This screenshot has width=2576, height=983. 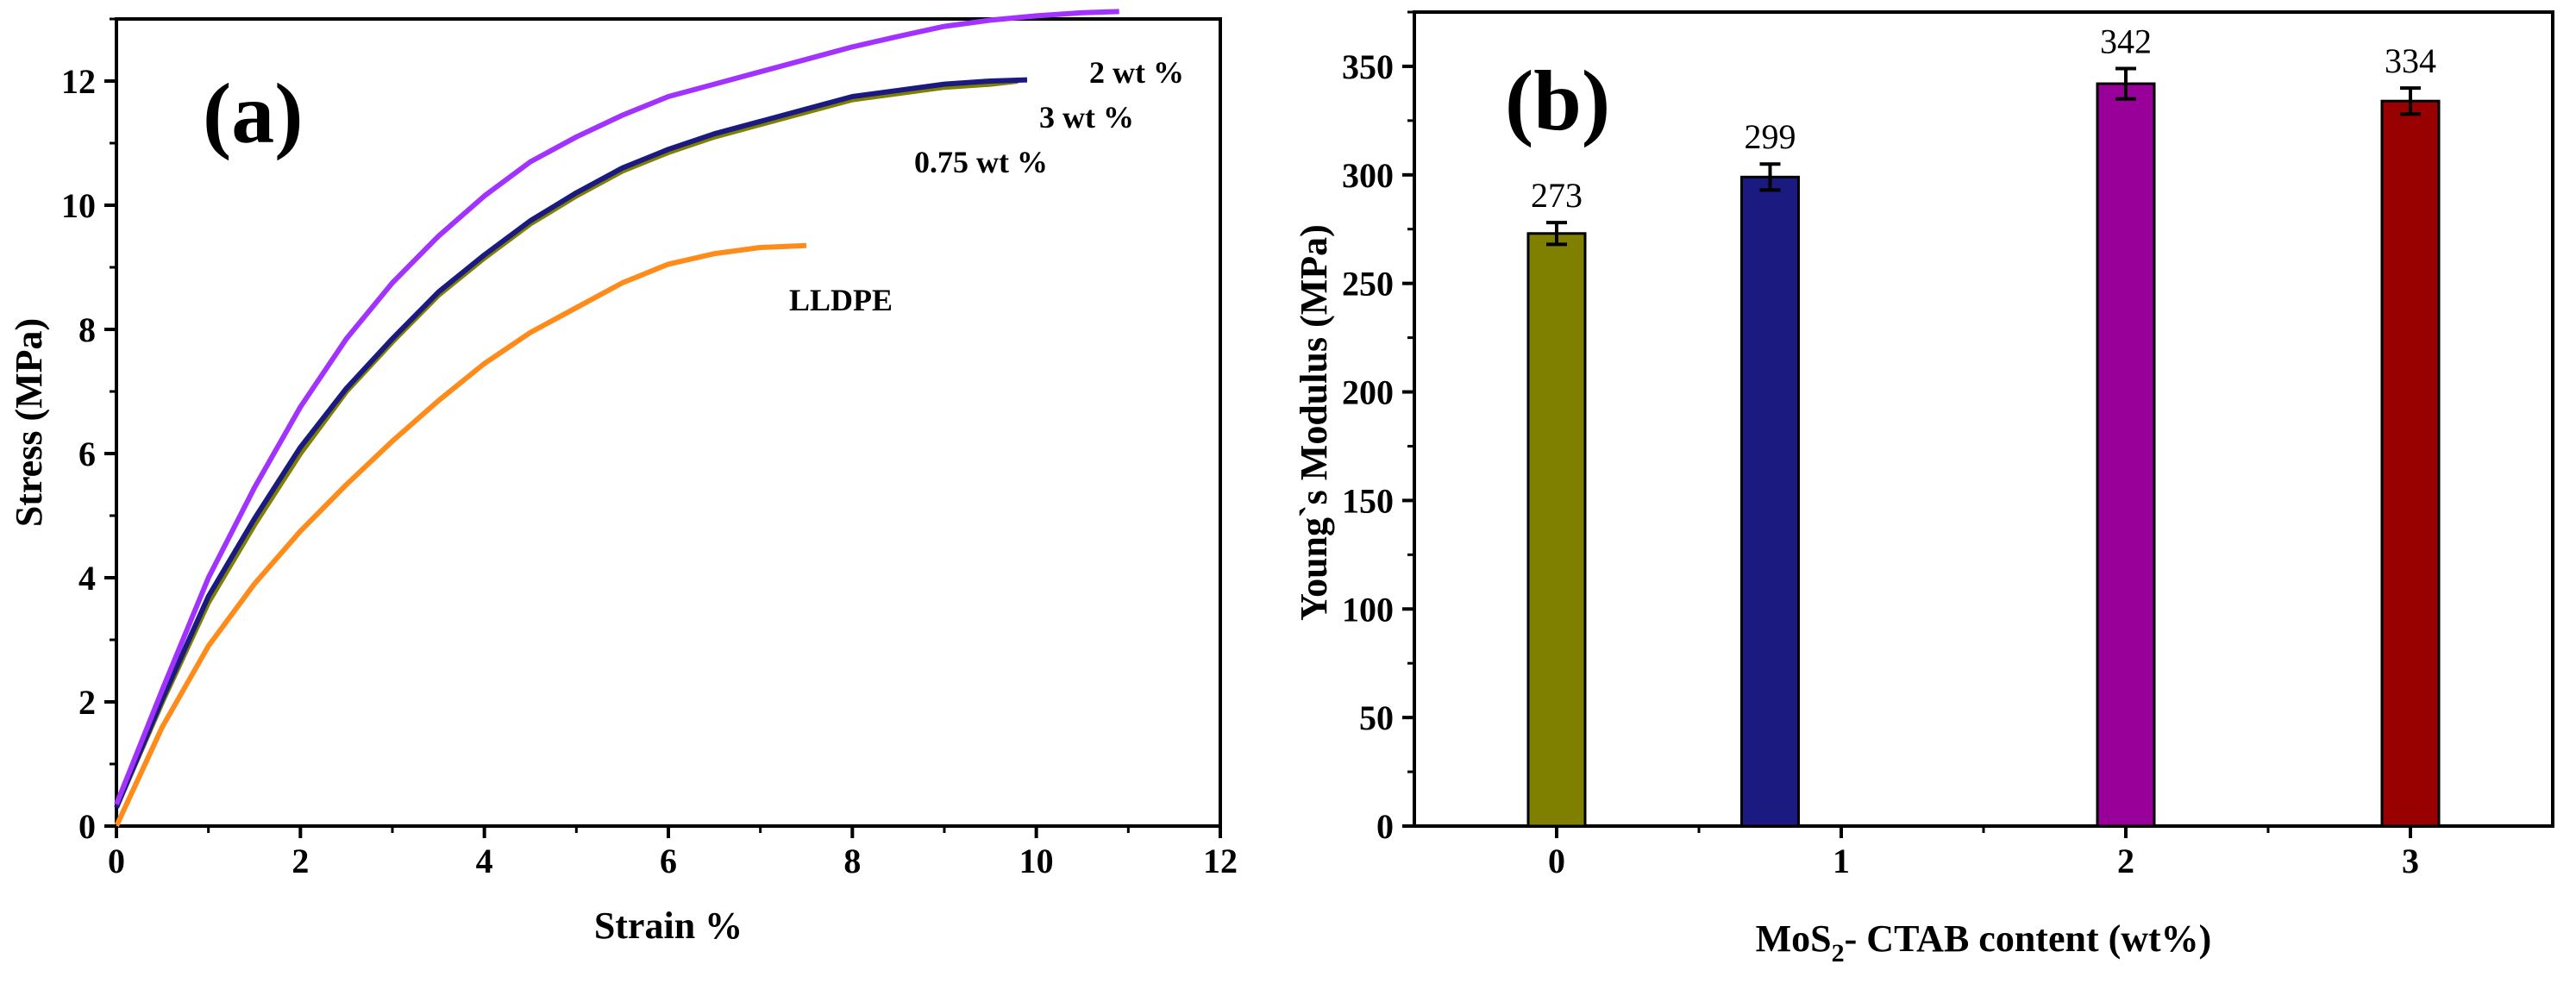 I want to click on y-tick-label: 300, so click(x=1368, y=176).